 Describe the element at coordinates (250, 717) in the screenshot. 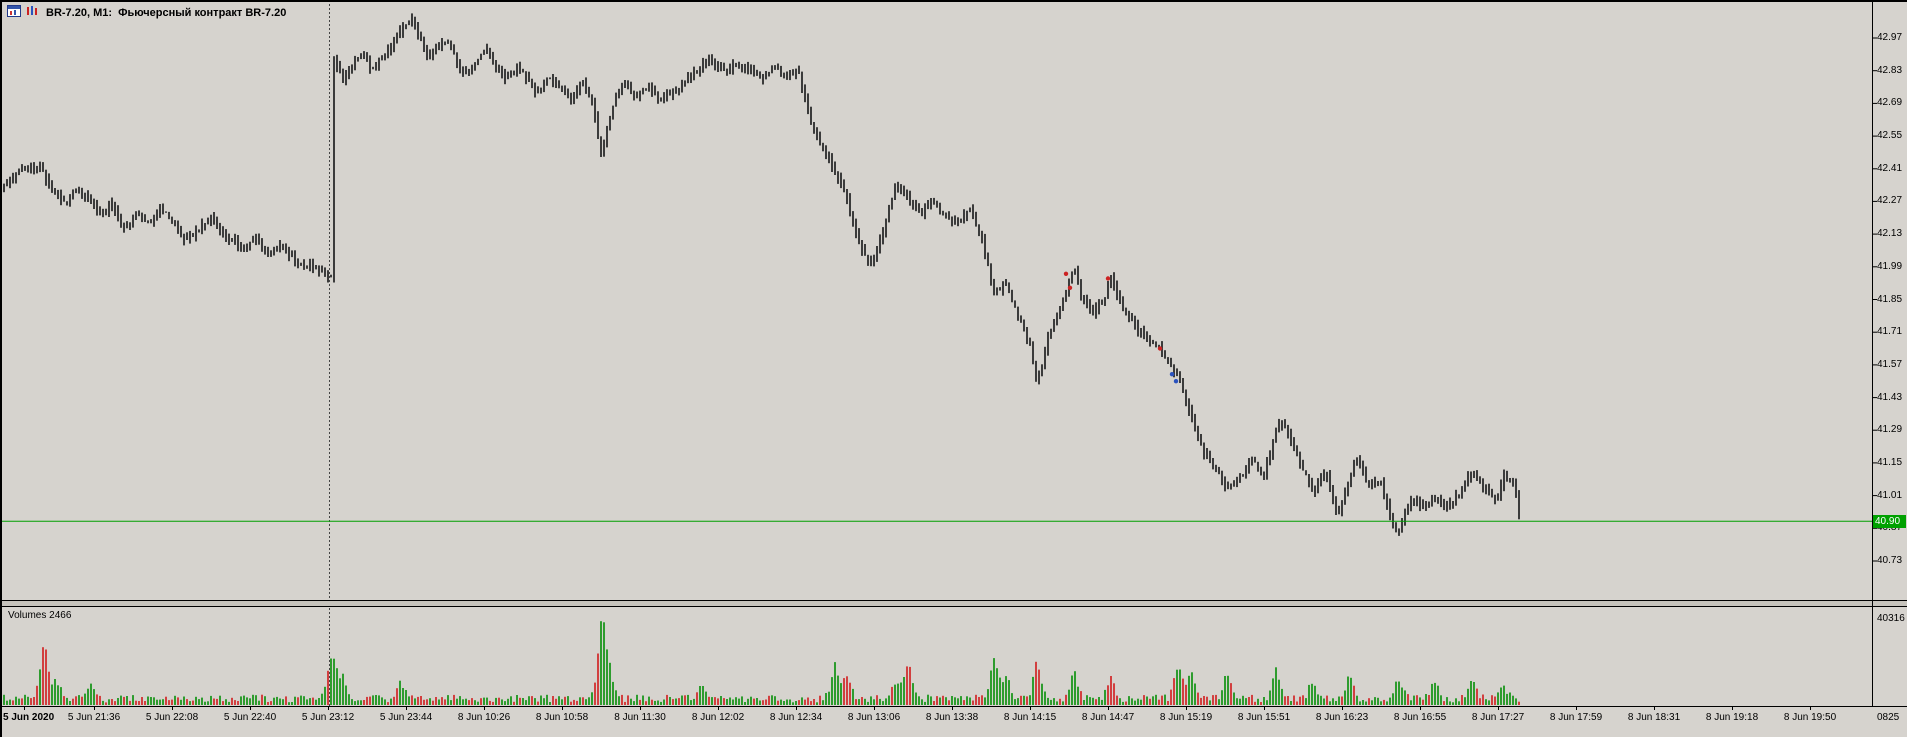

I see `time-axis-label: 5 Jun 22:40` at that location.